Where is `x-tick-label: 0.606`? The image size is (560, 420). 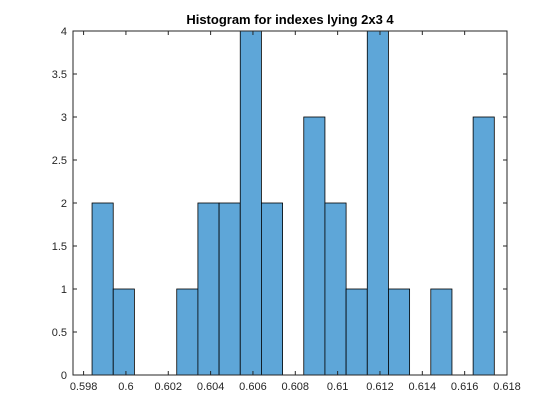
x-tick-label: 0.606 is located at coordinates (253, 387).